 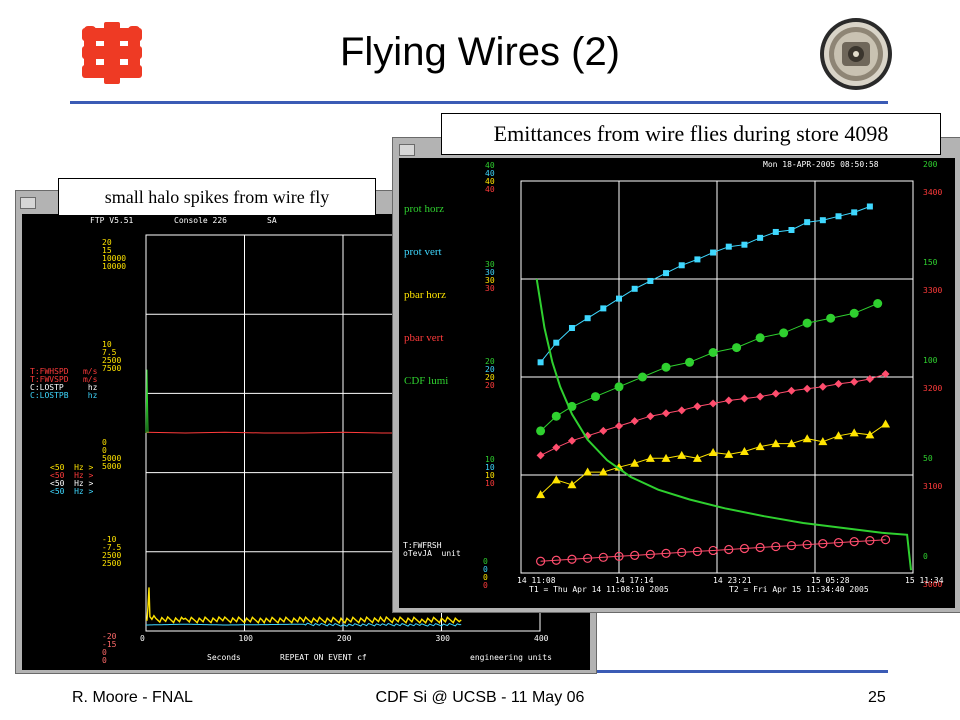 I want to click on x-tick-label: 14 23:21, so click(x=732, y=580).